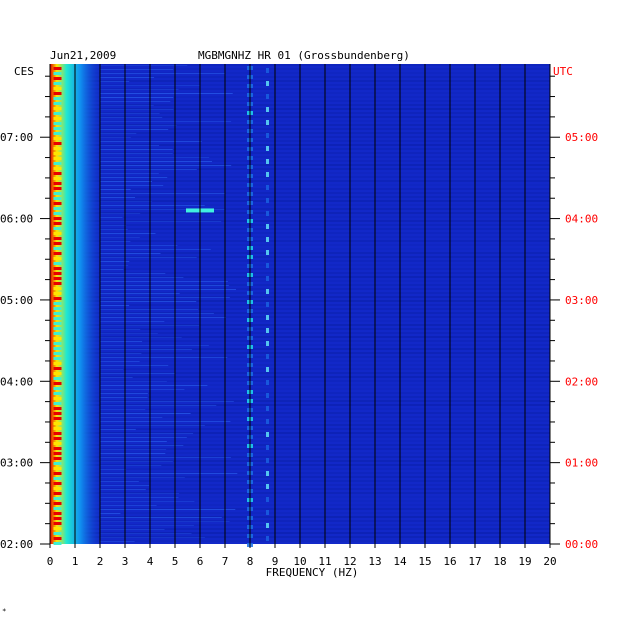 The image size is (630, 624). I want to click on left-time-label: 06:00, so click(16, 219).